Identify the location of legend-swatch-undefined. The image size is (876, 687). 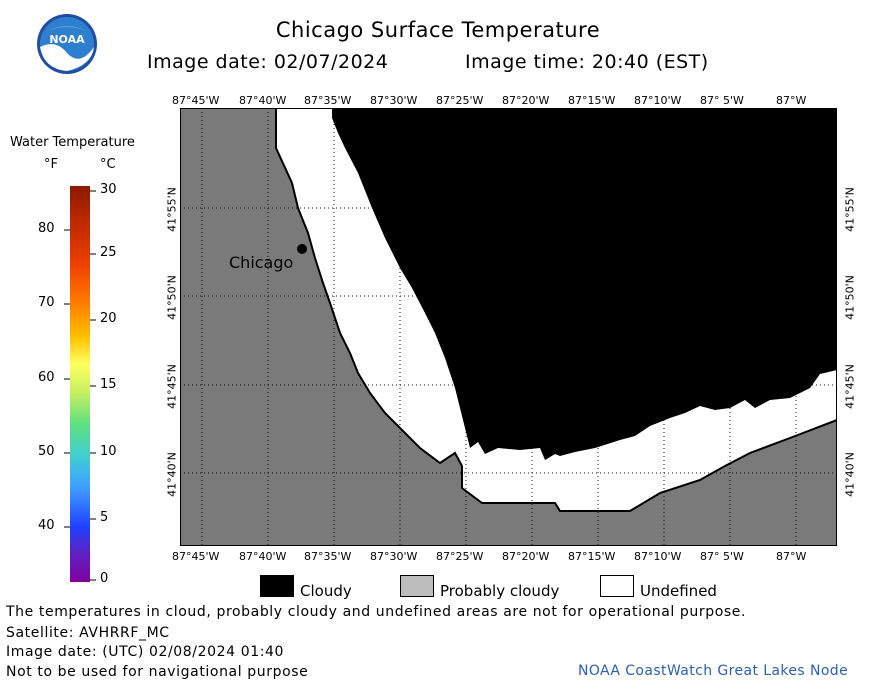
(617, 586).